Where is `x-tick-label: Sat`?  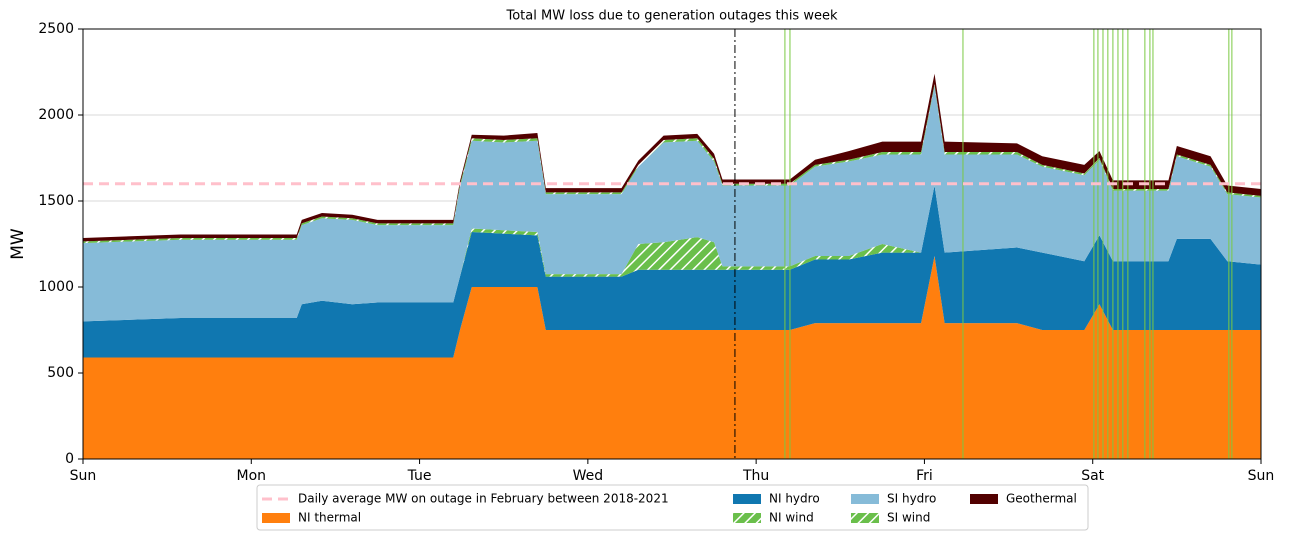
x-tick-label: Sat is located at coordinates (1092, 476).